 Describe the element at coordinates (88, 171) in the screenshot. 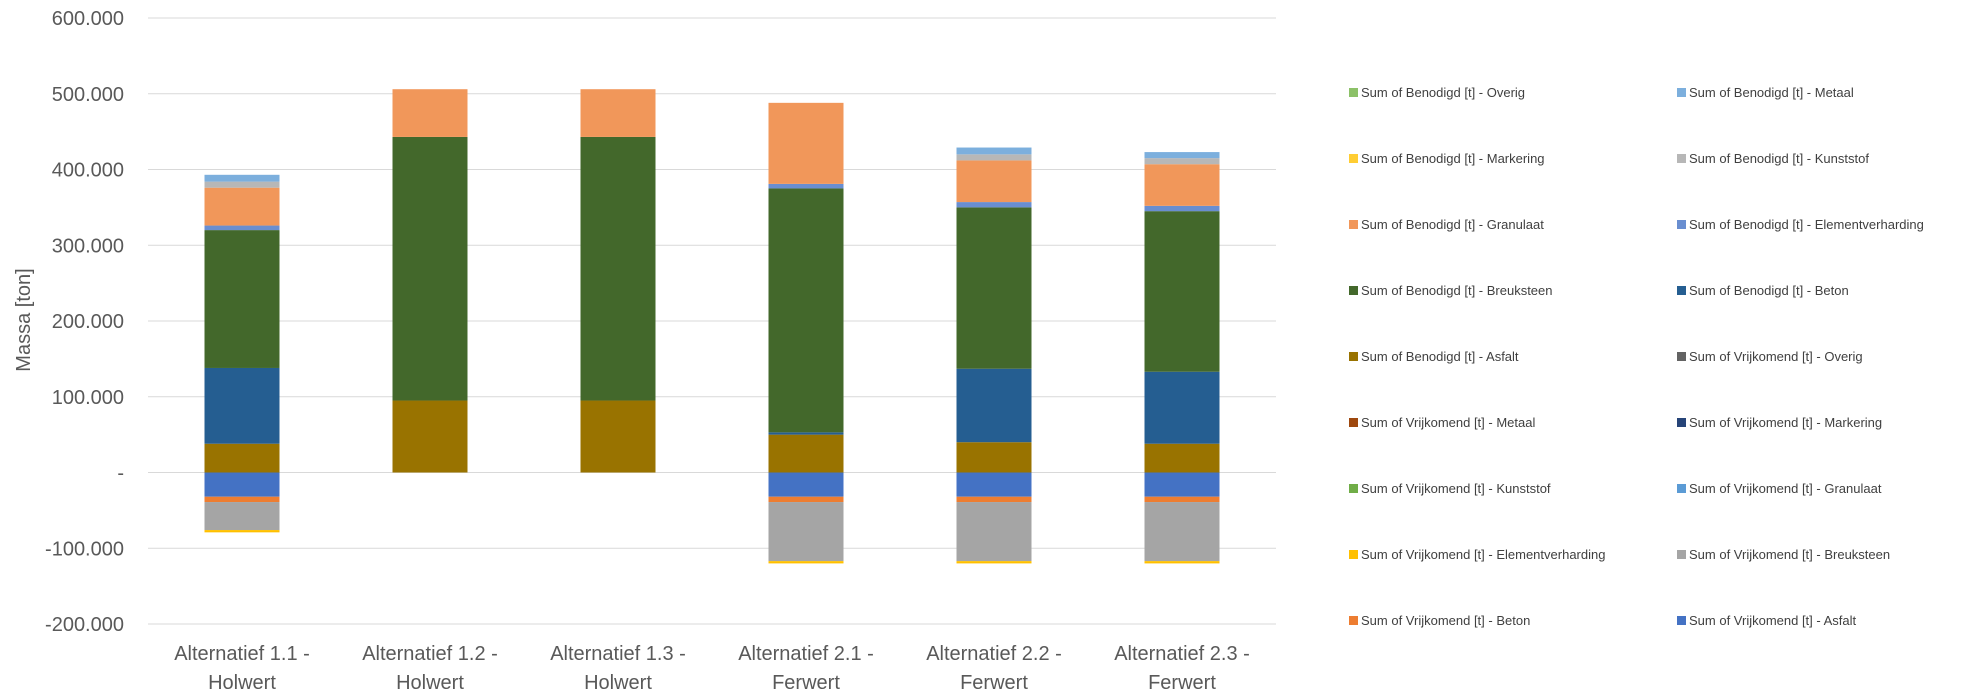

I see `y-tick-label: 400.000` at that location.